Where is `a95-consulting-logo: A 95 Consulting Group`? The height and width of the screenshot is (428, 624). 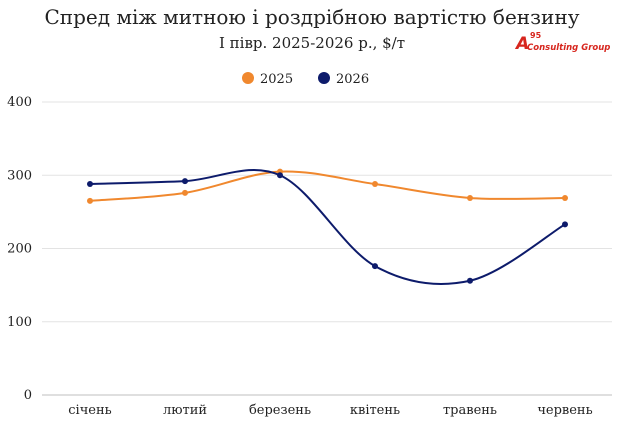
a95-consulting-logo: A 95 Consulting Group is located at coordinates (563, 43).